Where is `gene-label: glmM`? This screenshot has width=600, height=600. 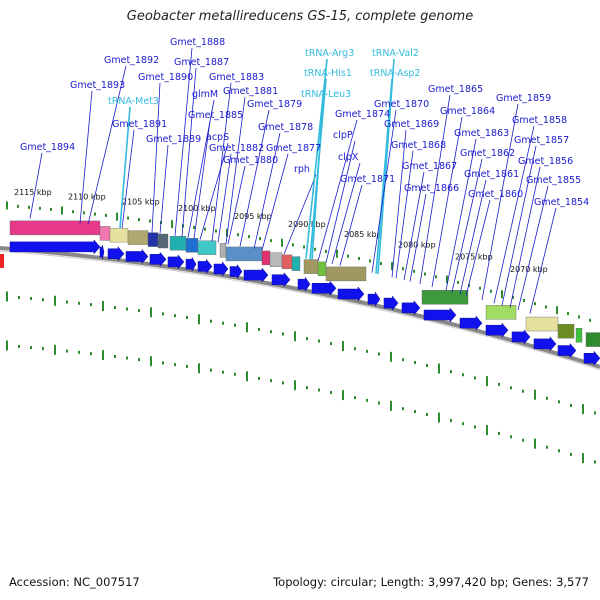 gene-label: glmM is located at coordinates (205, 94).